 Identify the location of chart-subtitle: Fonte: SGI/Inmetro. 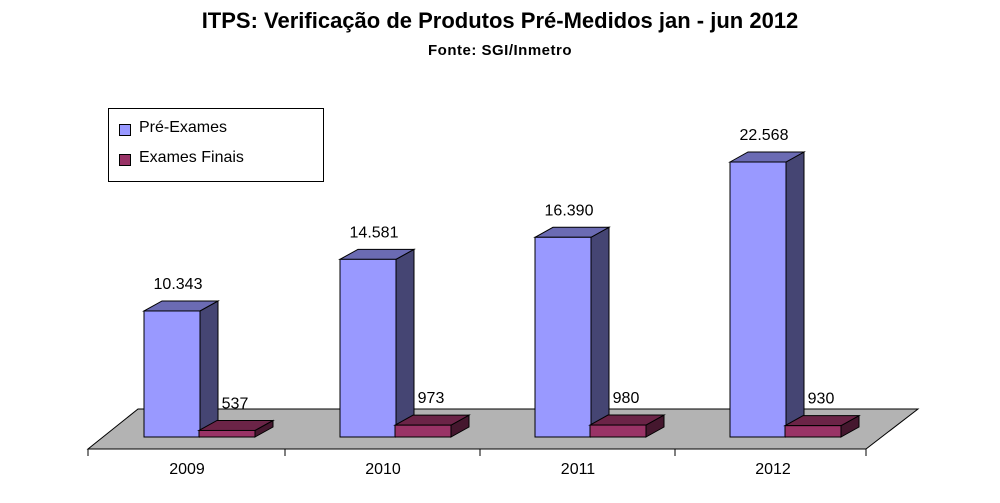
(500, 50).